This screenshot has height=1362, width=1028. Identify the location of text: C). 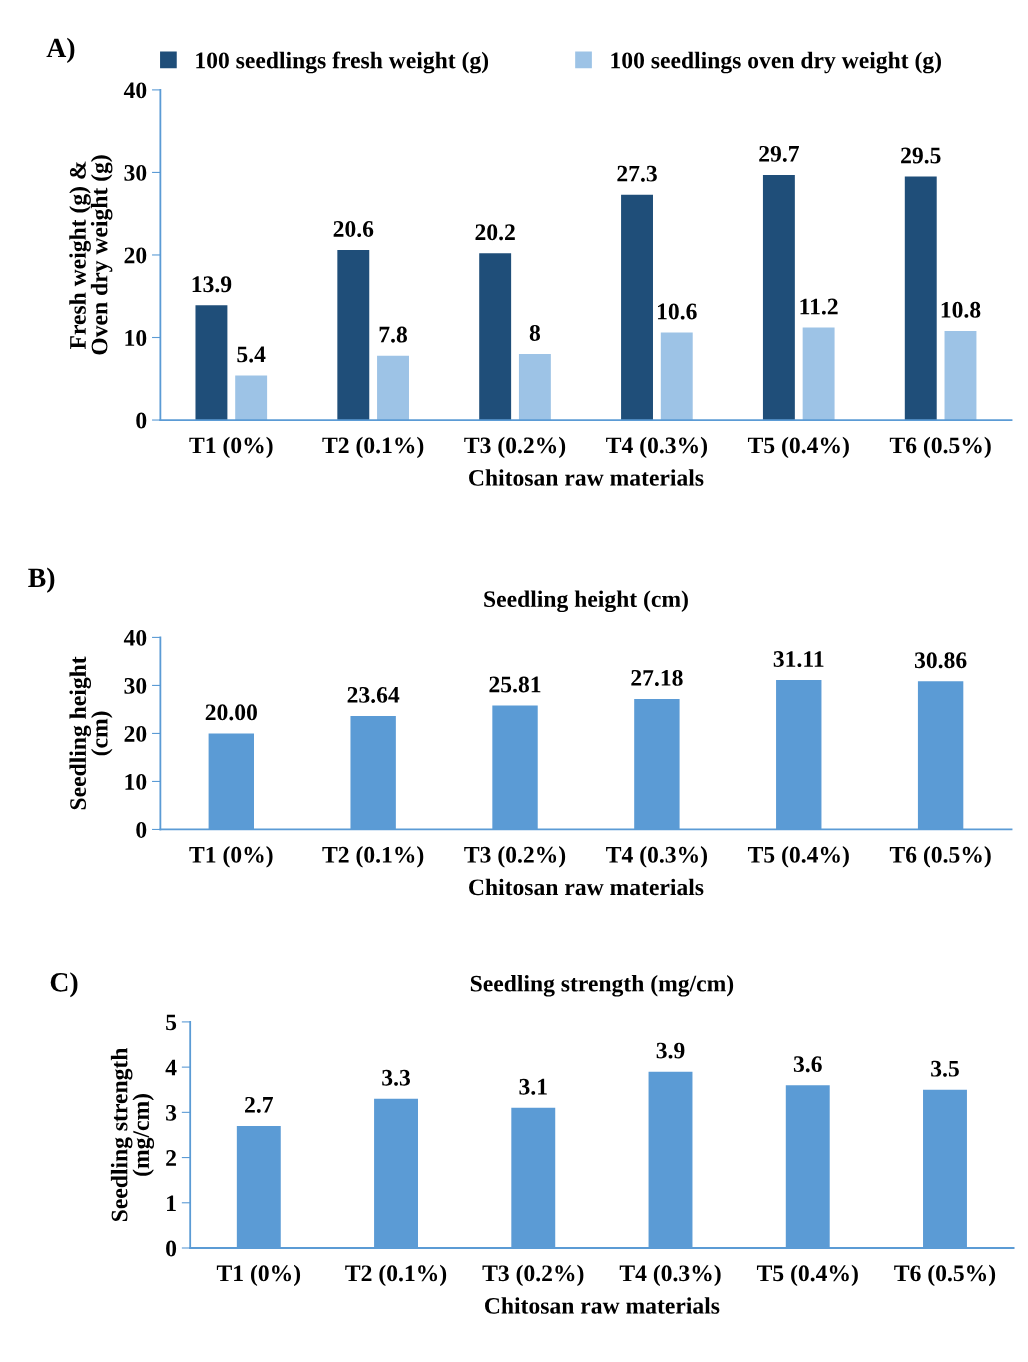
(64, 985).